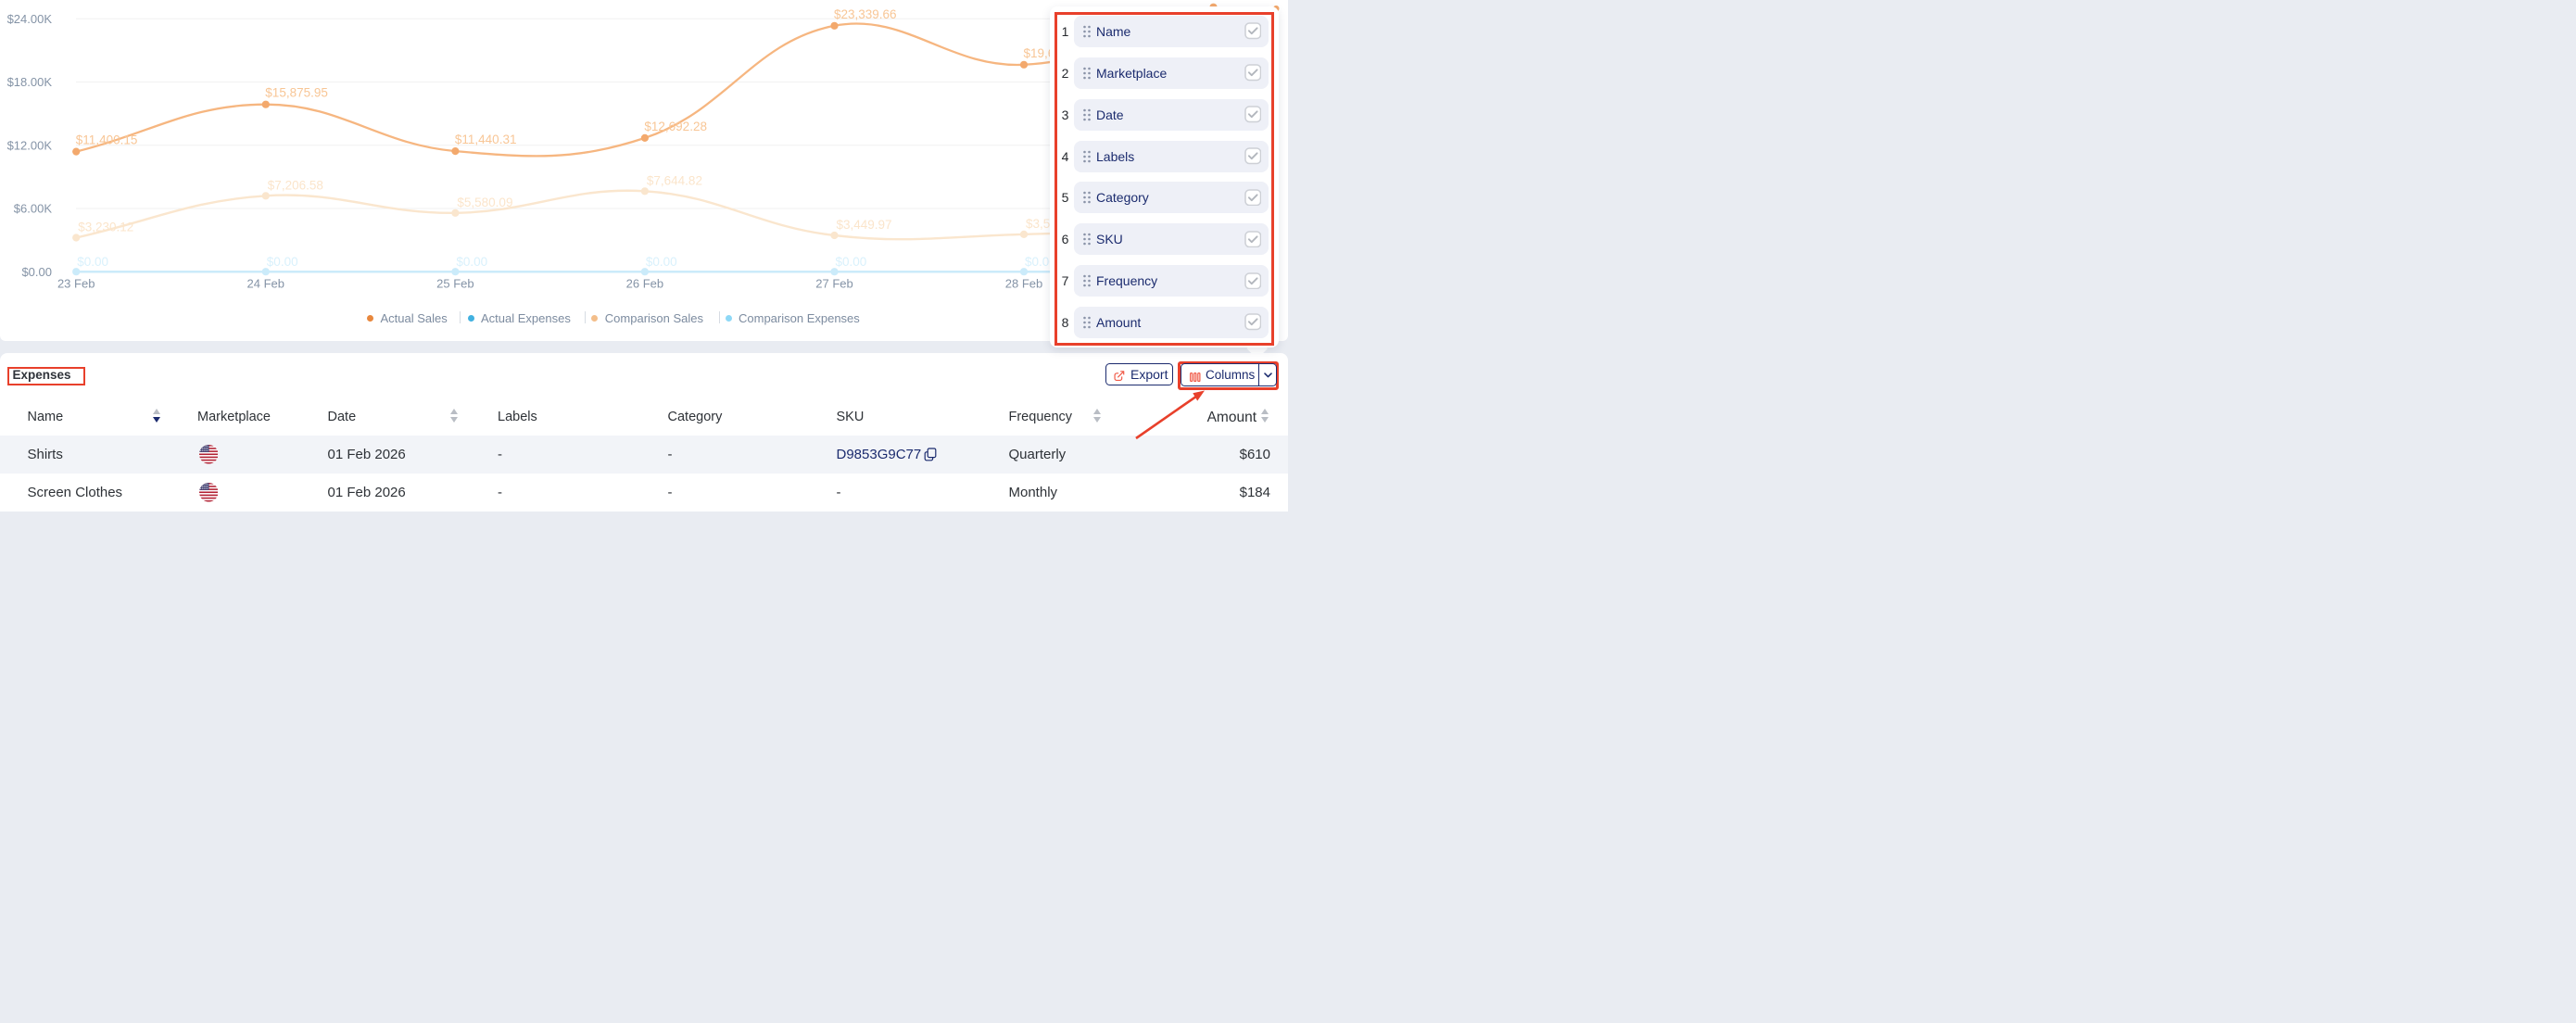  What do you see at coordinates (455, 284) in the screenshot?
I see `svg-text: 25 Feb` at bounding box center [455, 284].